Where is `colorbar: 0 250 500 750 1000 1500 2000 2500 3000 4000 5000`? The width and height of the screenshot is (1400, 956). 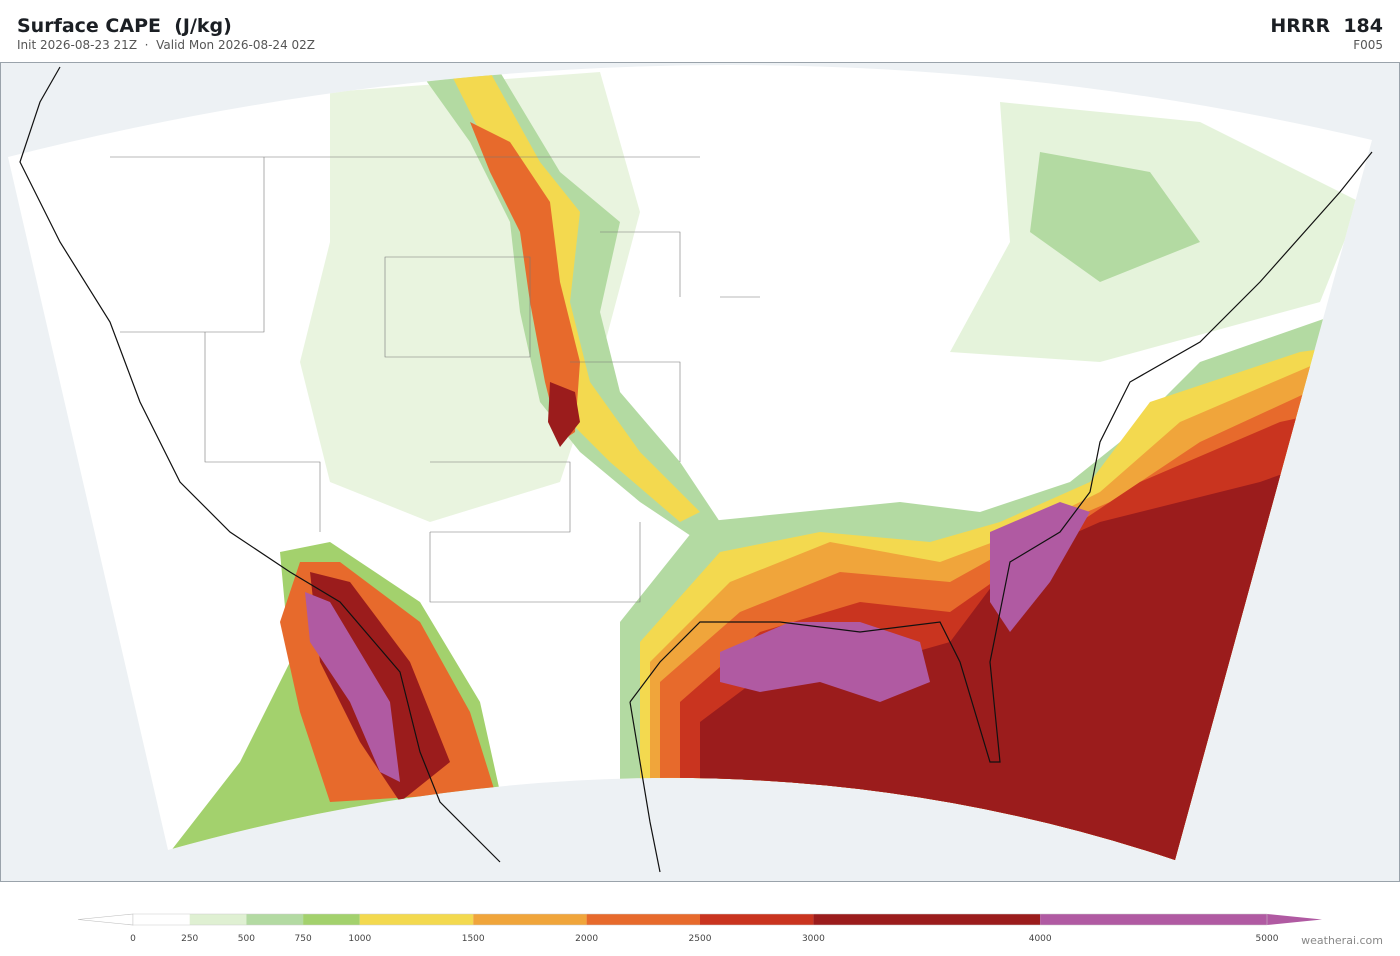 colorbar: 0 250 500 750 1000 1500 2000 2500 3000 4000 5000 is located at coordinates (699, 928).